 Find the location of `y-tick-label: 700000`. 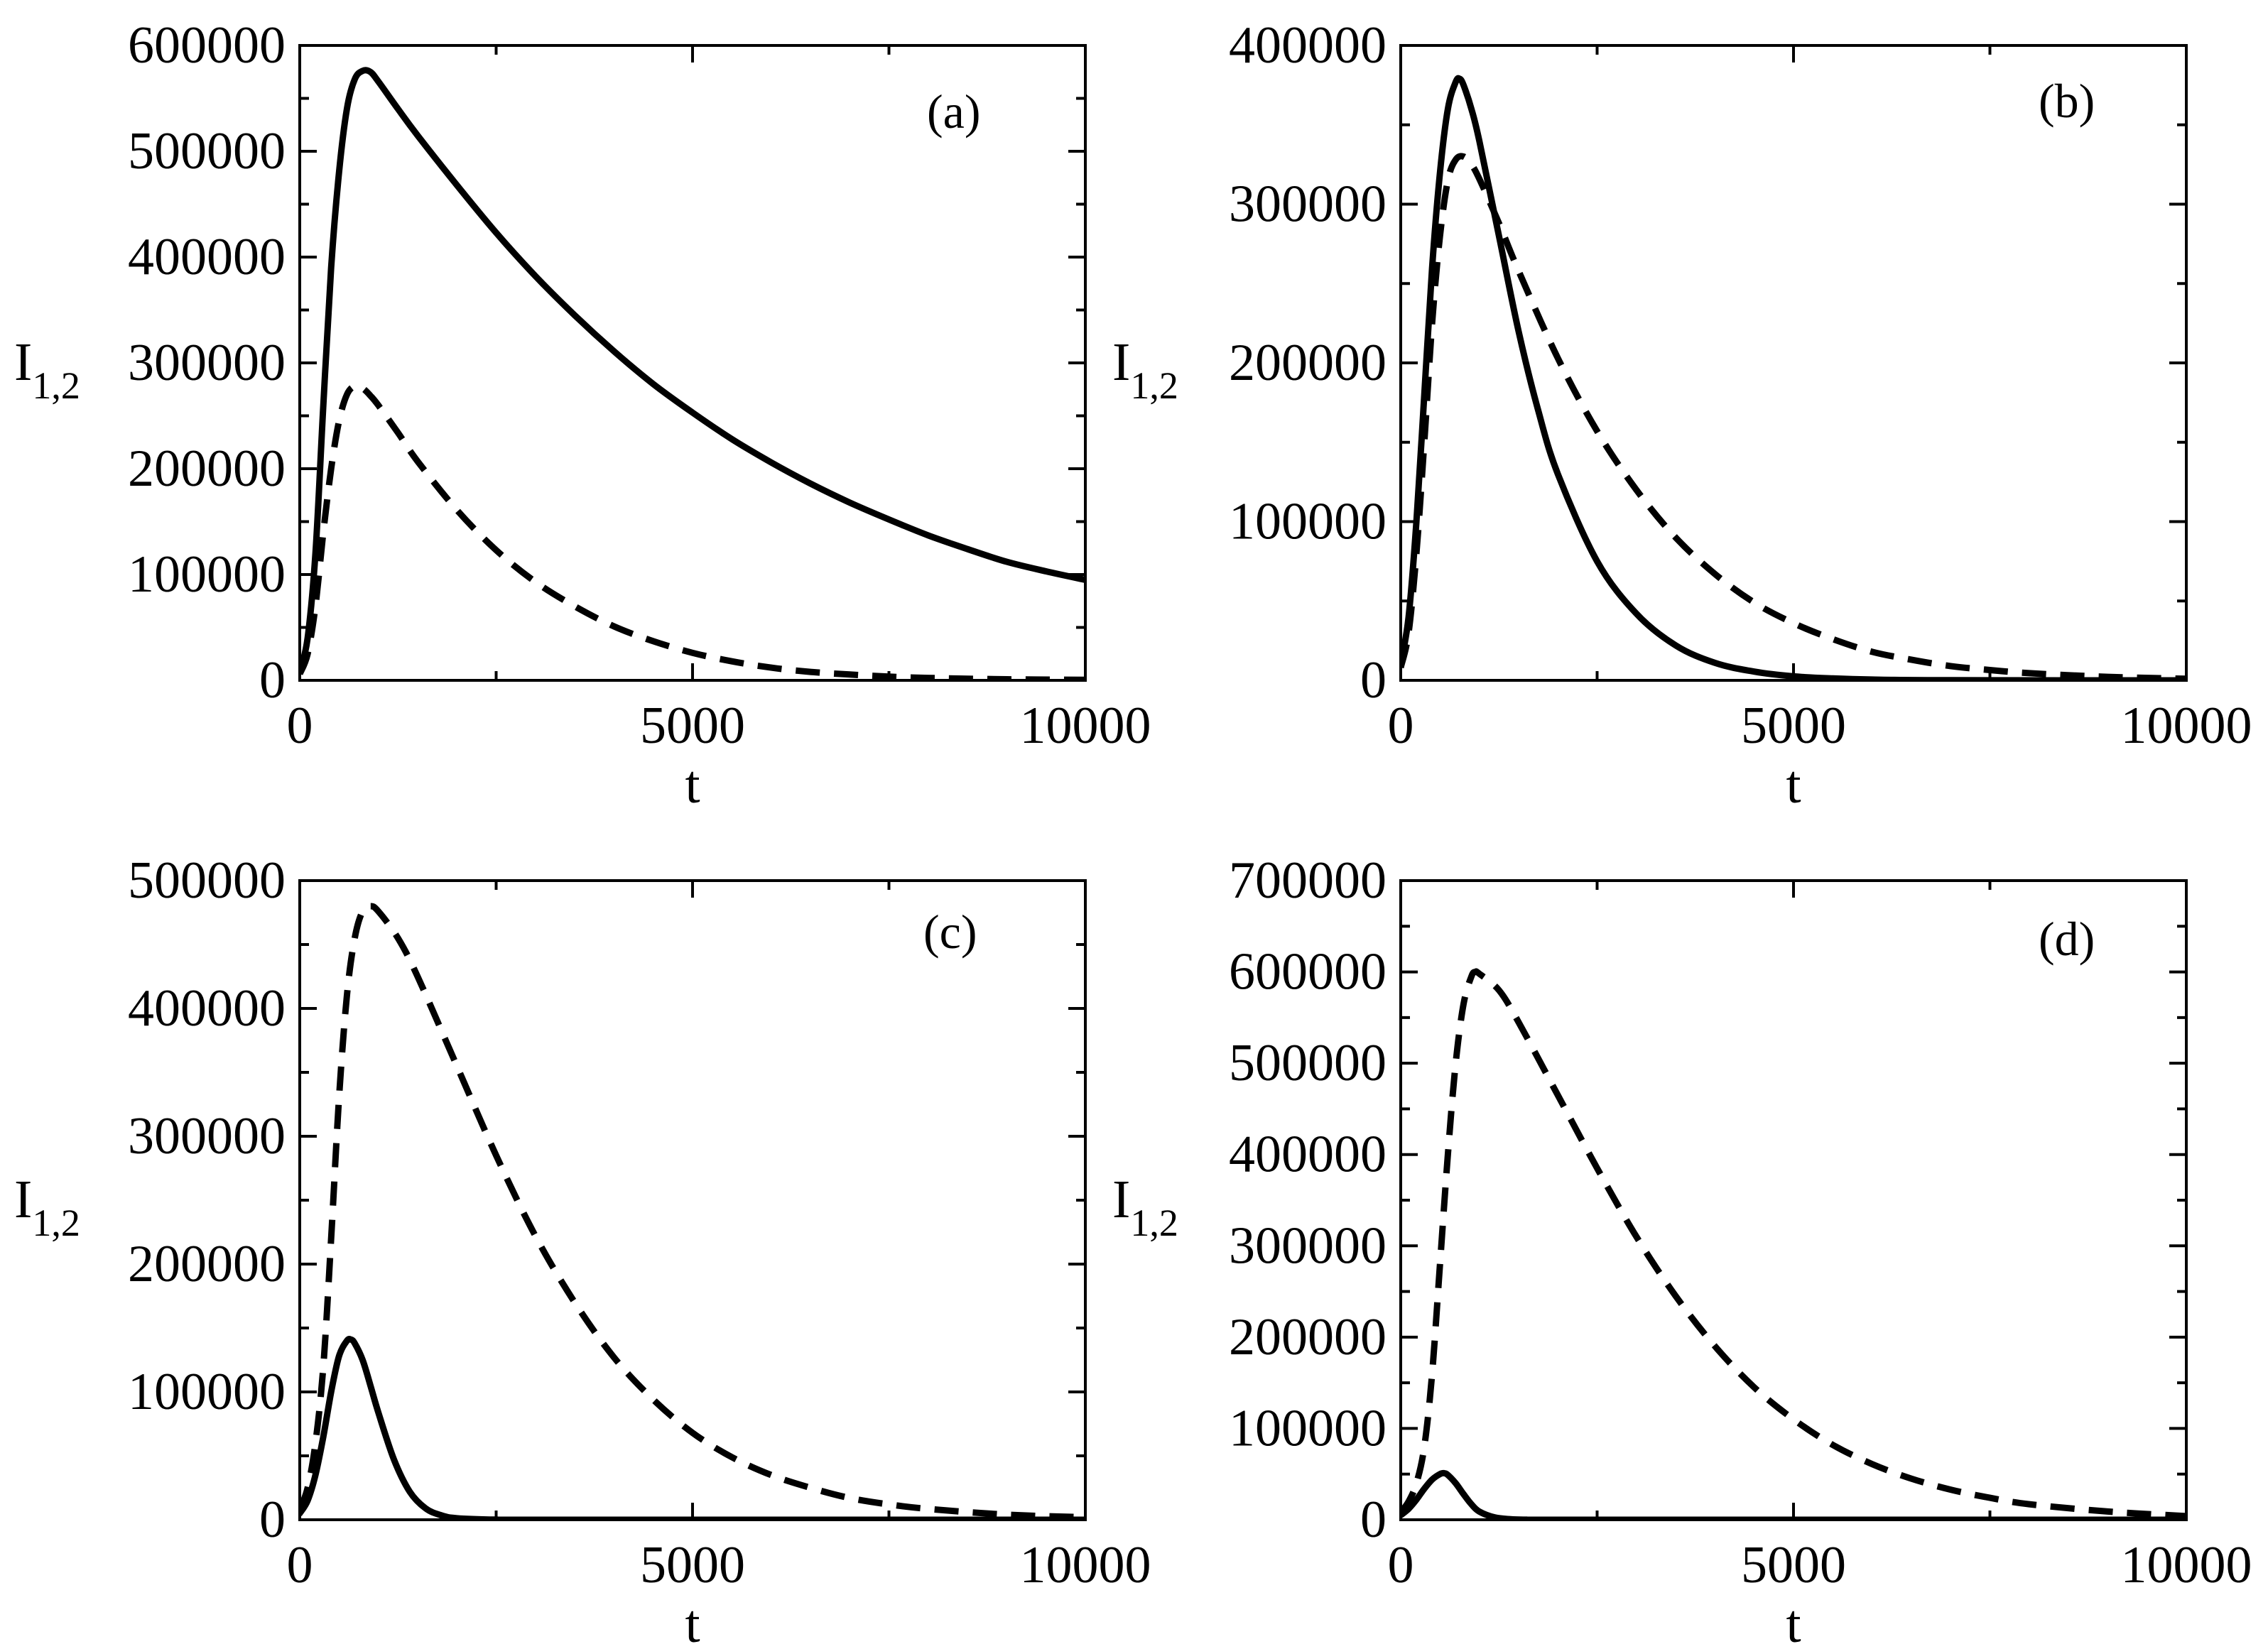

y-tick-label: 700000 is located at coordinates (1308, 881).